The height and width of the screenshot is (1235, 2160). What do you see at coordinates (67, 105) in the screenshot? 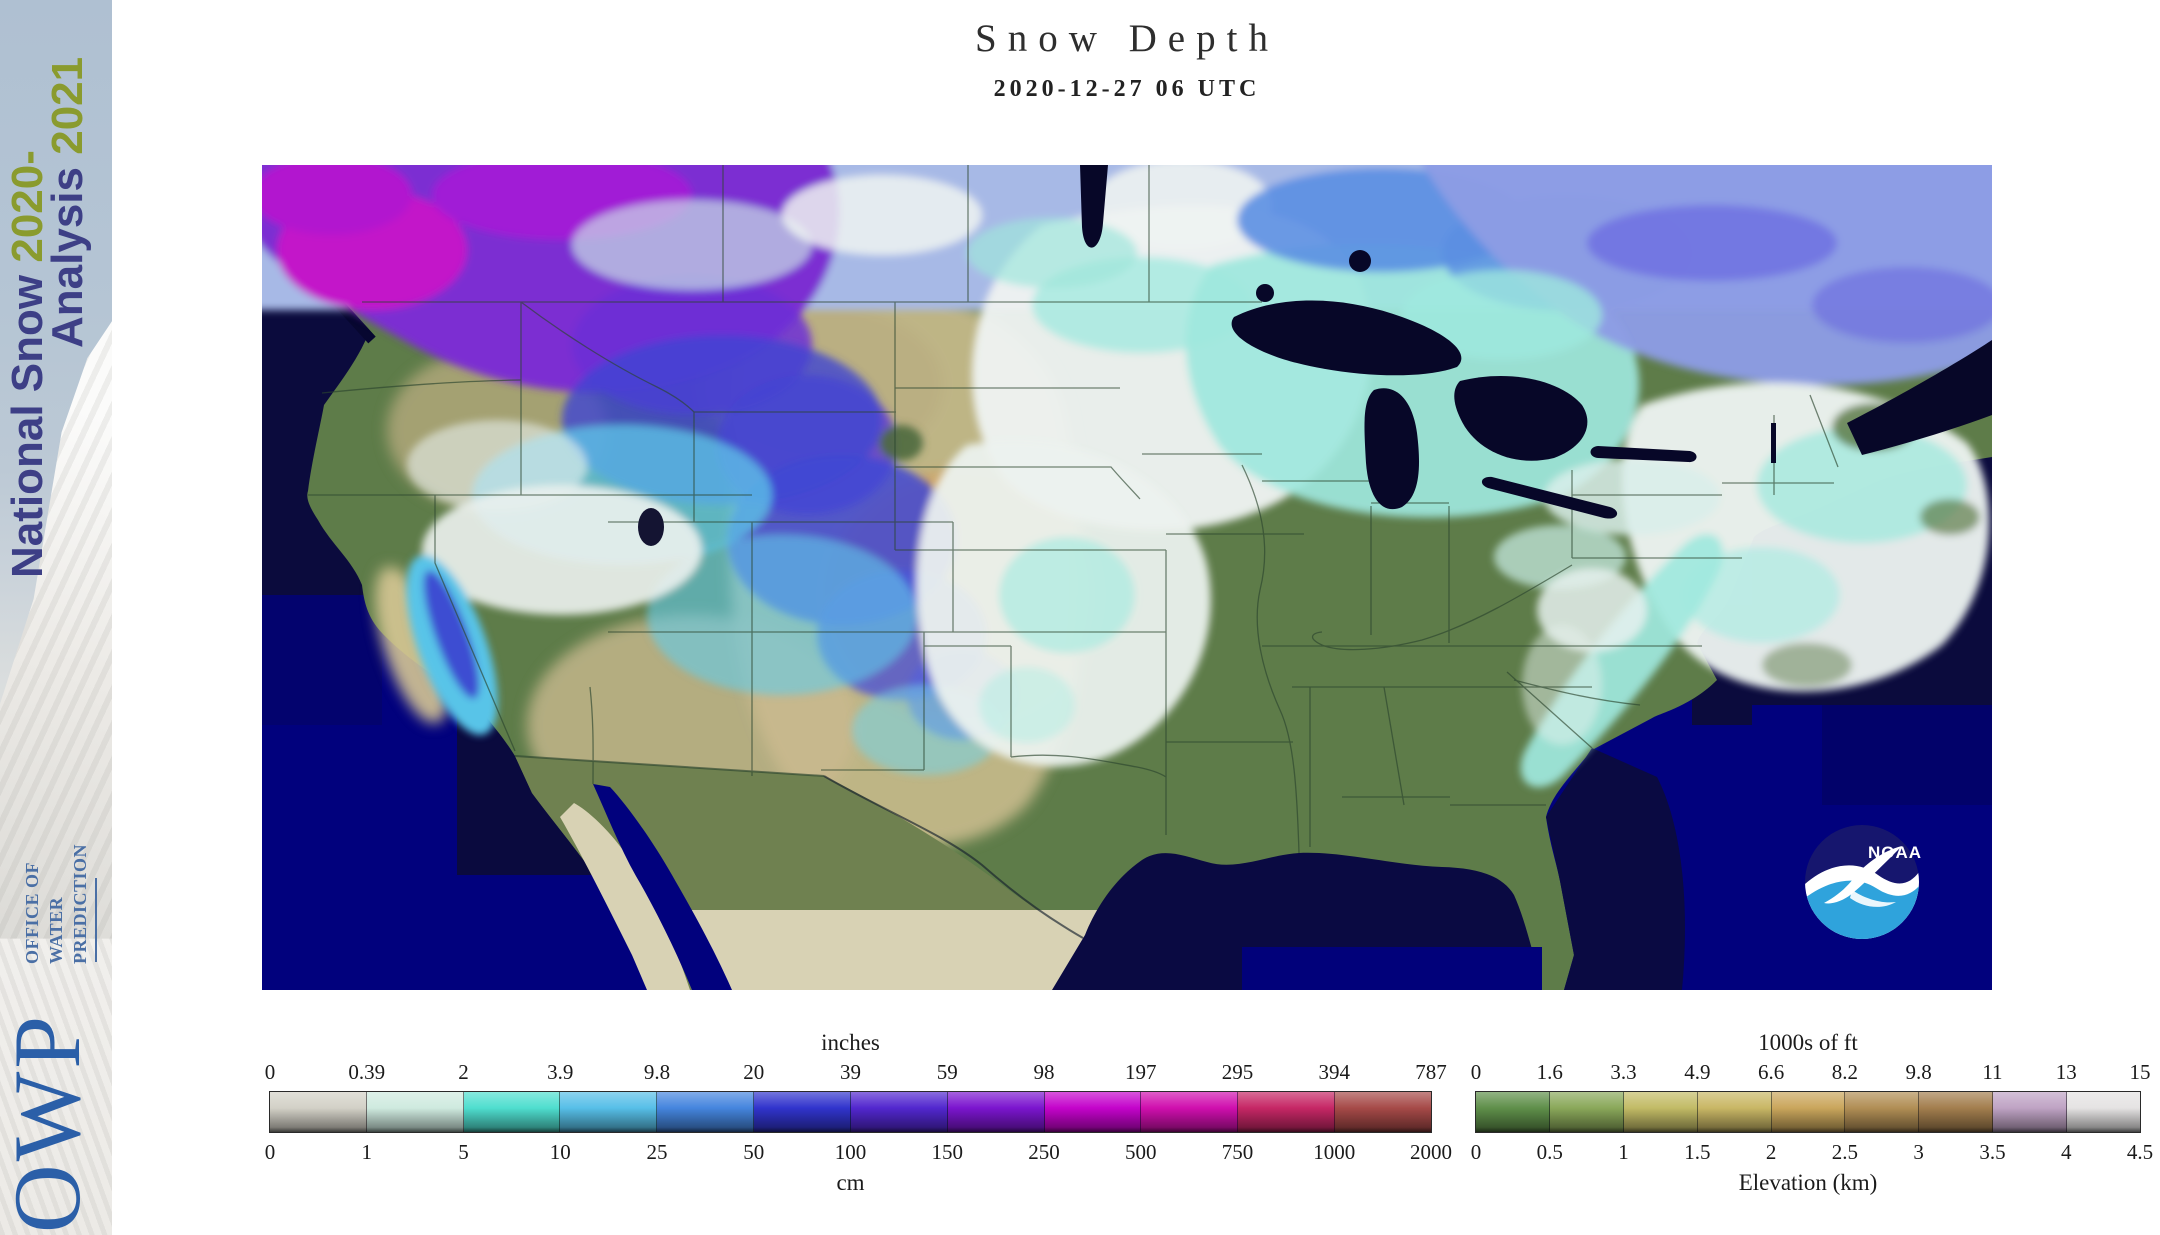
I see `season-line2-year: 2021` at bounding box center [67, 105].